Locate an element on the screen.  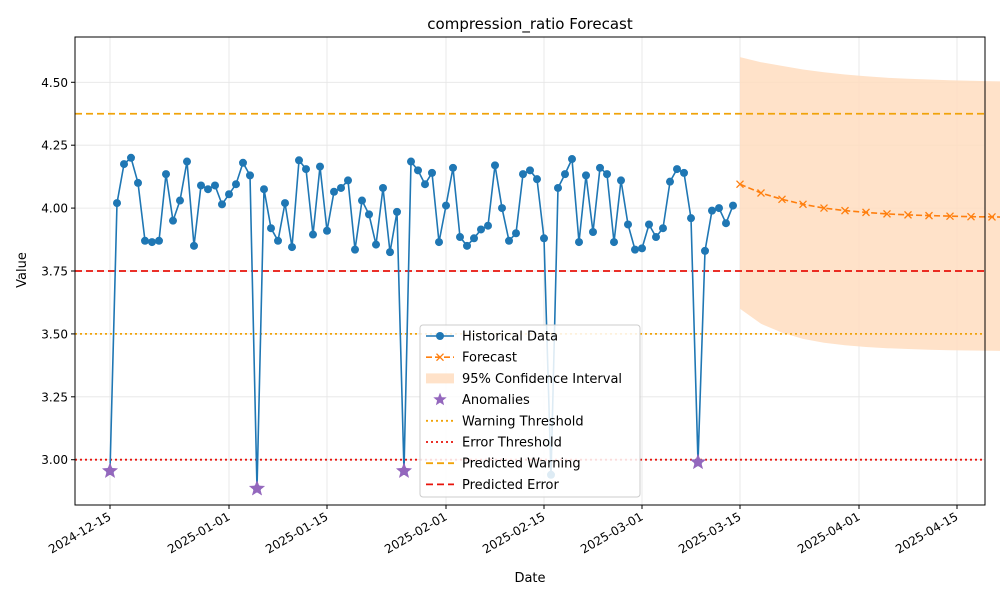
confidence-interval-band is located at coordinates (870, 204).